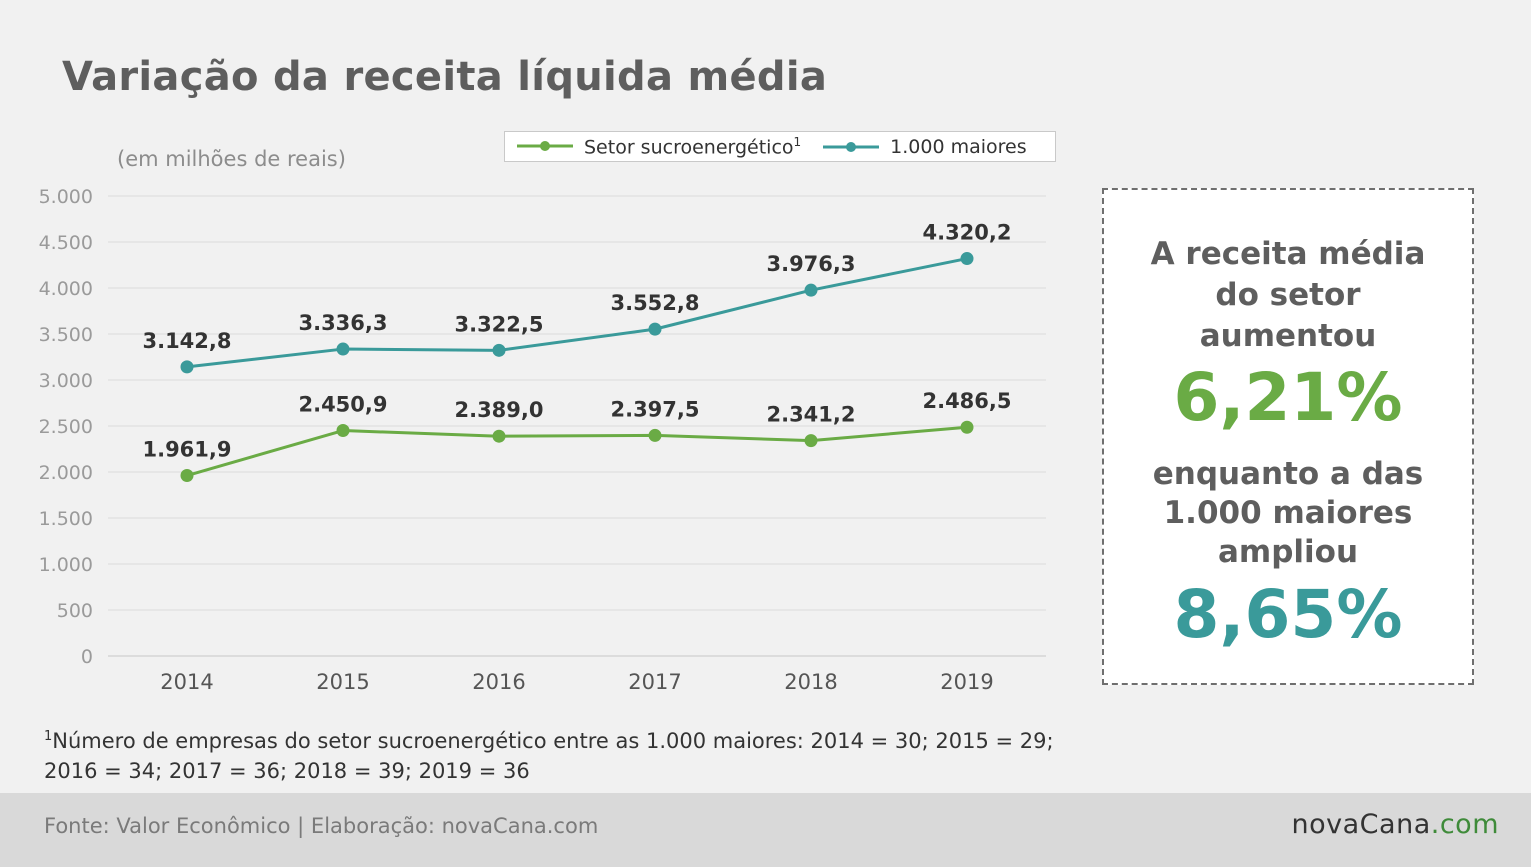 The height and width of the screenshot is (867, 1531). What do you see at coordinates (810, 415) in the screenshot?
I see `data-label: 2.341,2` at bounding box center [810, 415].